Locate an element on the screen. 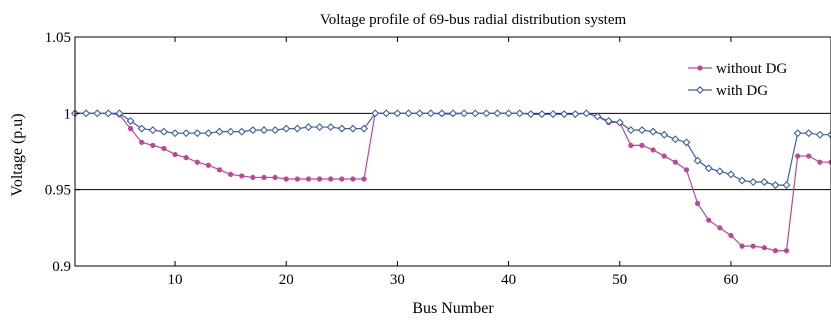  legend-label-with-dg: with DG is located at coordinates (742, 91).